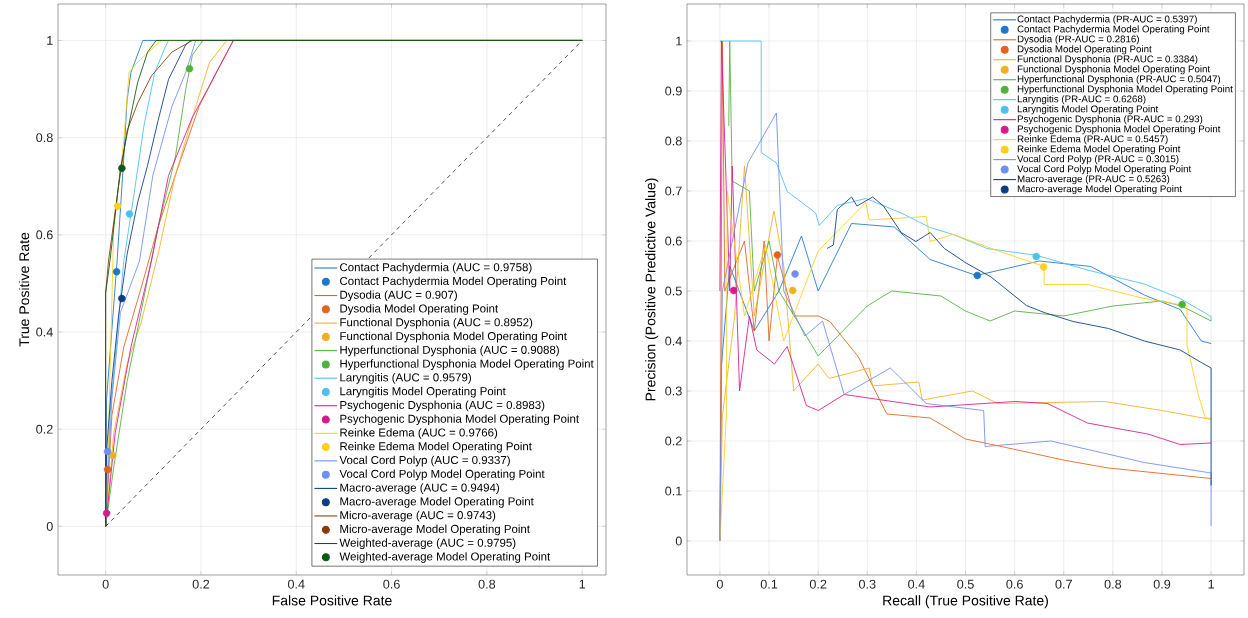 The width and height of the screenshot is (1248, 618). Describe the element at coordinates (418, 516) in the screenshot. I see `legend-label: Micro-average (AUC = 0.9743)` at that location.